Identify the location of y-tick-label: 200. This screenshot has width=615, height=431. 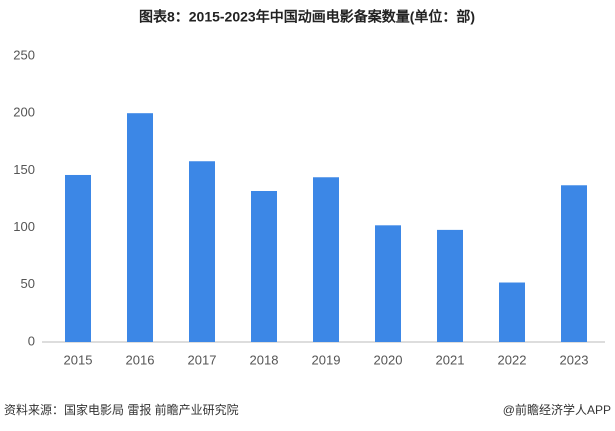
(24, 112).